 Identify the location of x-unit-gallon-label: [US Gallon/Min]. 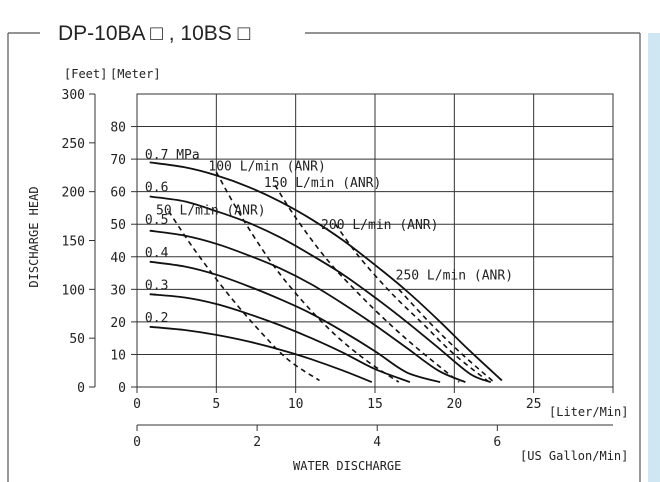
(574, 456).